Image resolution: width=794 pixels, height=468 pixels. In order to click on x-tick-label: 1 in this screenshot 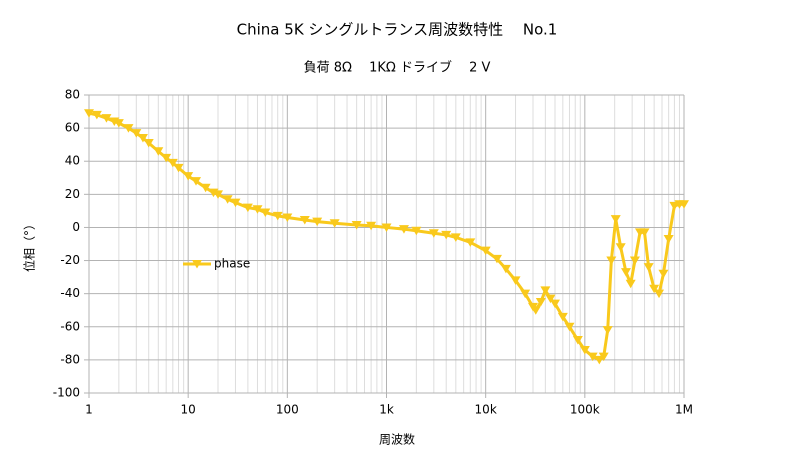, I will do `click(89, 410)`.